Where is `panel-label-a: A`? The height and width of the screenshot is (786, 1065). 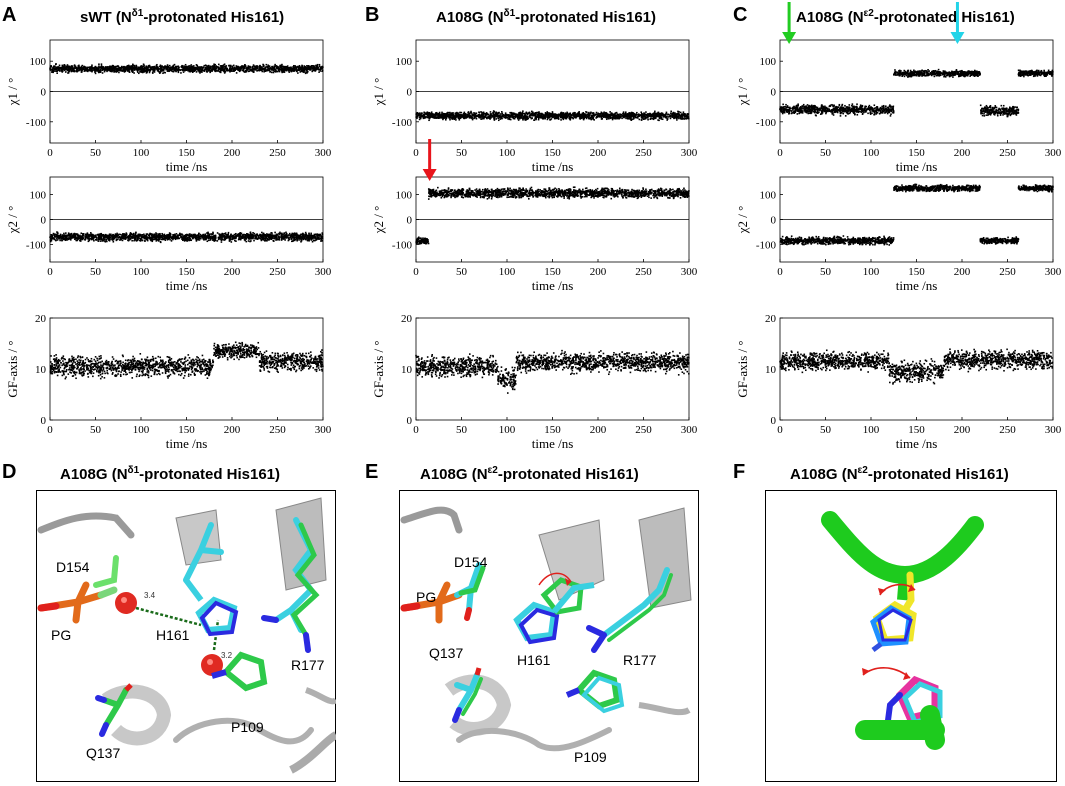
panel-label-a: A is located at coordinates (9, 15).